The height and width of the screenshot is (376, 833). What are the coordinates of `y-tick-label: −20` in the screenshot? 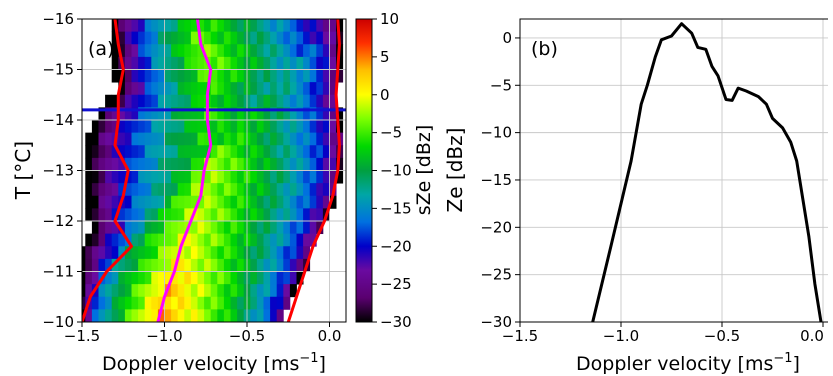 It's located at (496, 227).